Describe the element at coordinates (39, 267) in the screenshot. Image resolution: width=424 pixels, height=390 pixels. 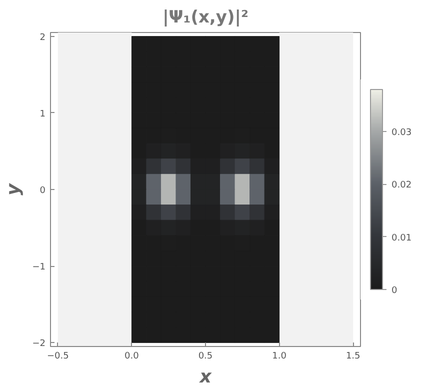
I see `y-tick-label: −1` at that location.